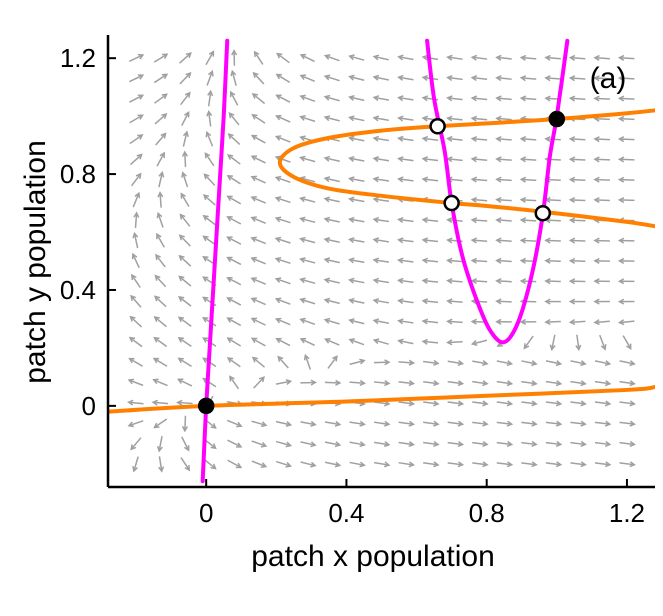 The image size is (663, 616). What do you see at coordinates (89, 406) in the screenshot?
I see `y-tick-label: 0` at bounding box center [89, 406].